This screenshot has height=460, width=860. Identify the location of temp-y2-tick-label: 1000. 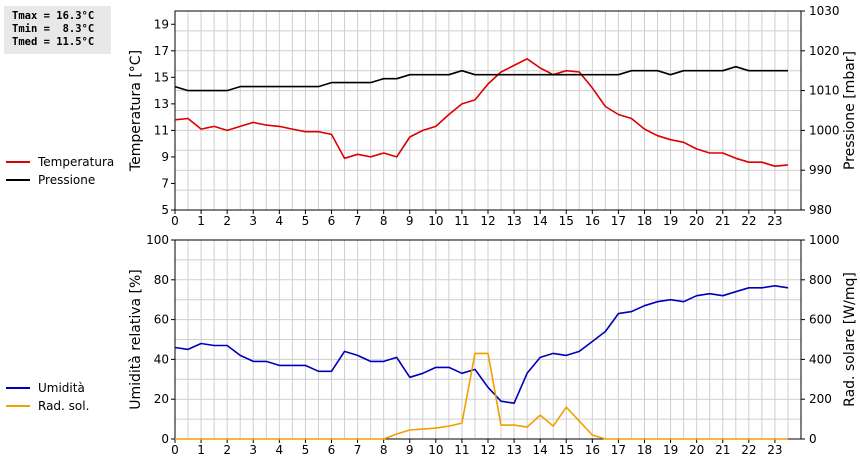
(824, 130).